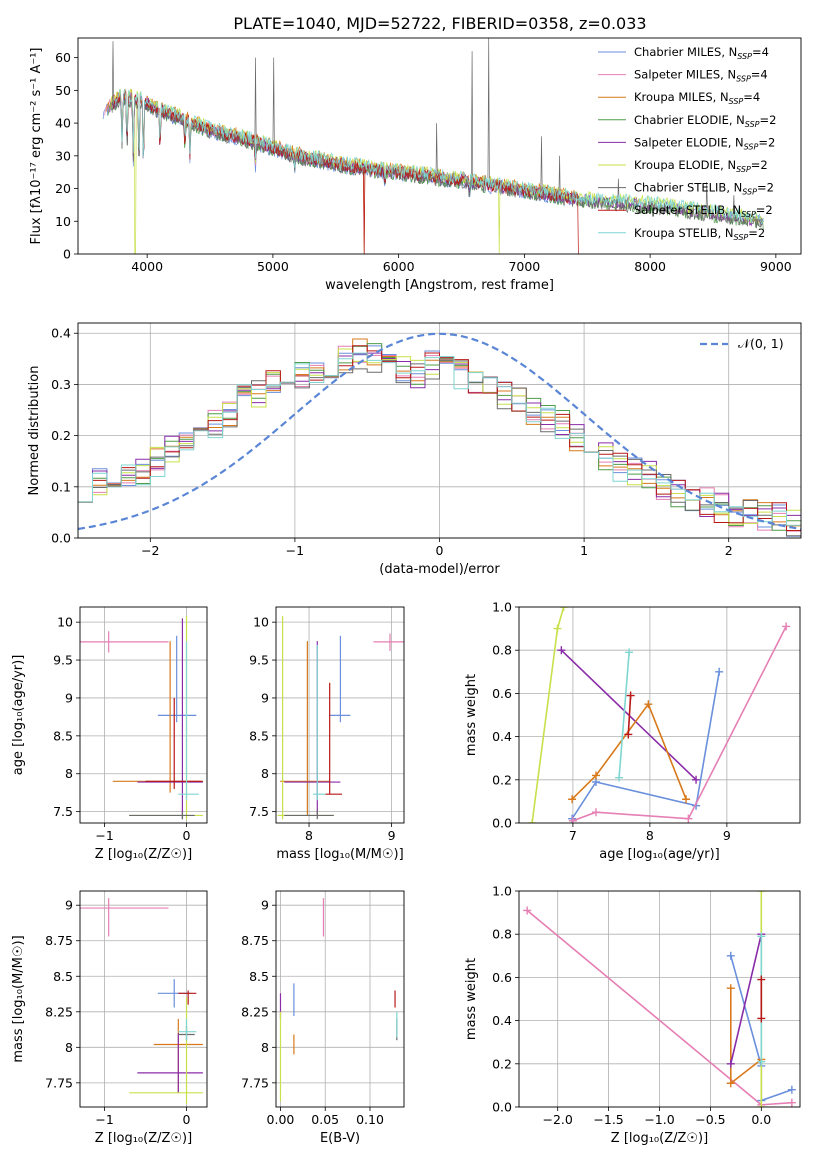 The height and width of the screenshot is (1170, 819). What do you see at coordinates (558, 1119) in the screenshot?
I see `x-tick-label: −2.0` at bounding box center [558, 1119].